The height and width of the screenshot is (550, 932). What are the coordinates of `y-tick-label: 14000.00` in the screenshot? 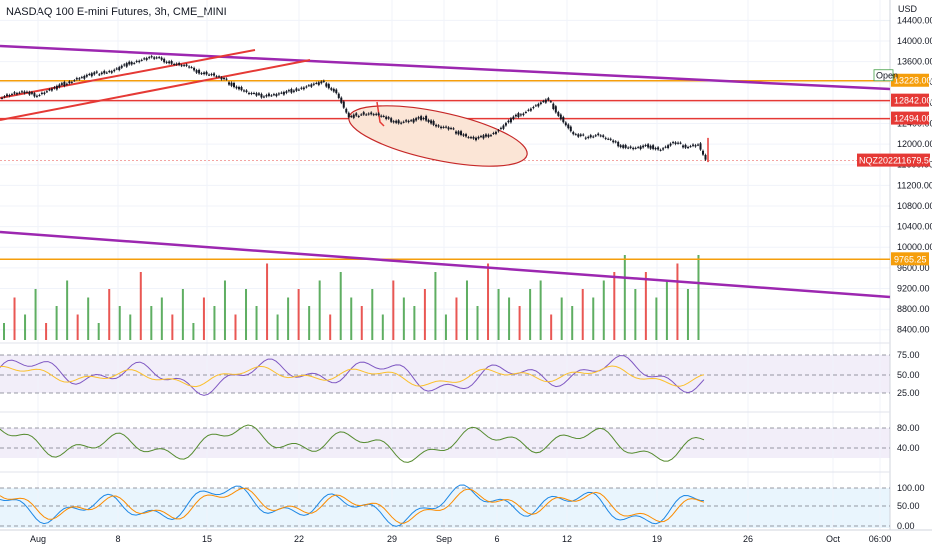 It's located at (914, 41).